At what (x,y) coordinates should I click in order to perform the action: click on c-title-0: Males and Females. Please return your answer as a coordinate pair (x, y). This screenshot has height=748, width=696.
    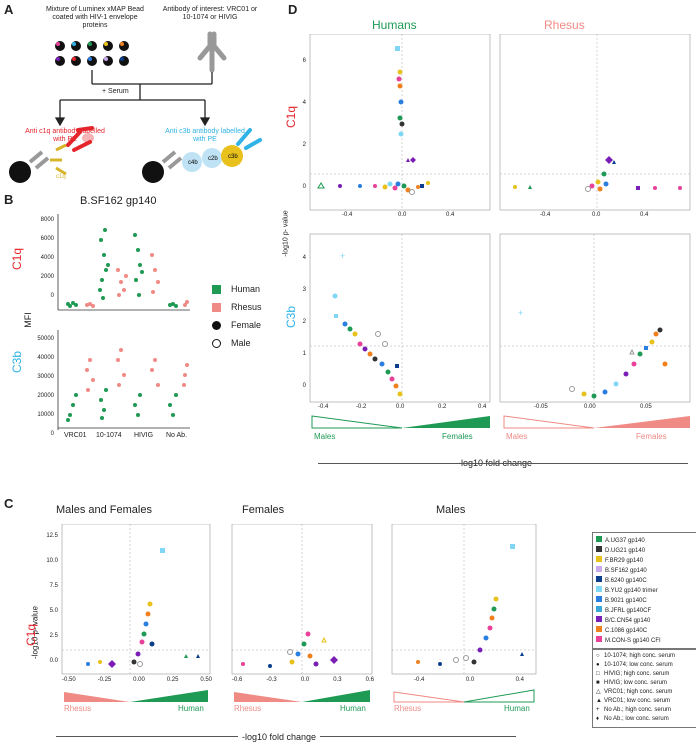
    Looking at the image, I should click on (104, 510).